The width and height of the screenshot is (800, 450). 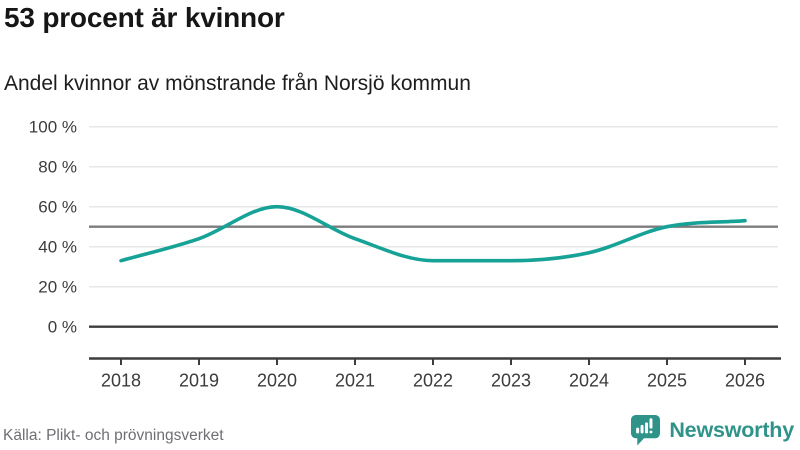 What do you see at coordinates (57, 167) in the screenshot?
I see `y-tick-label: 80 %` at bounding box center [57, 167].